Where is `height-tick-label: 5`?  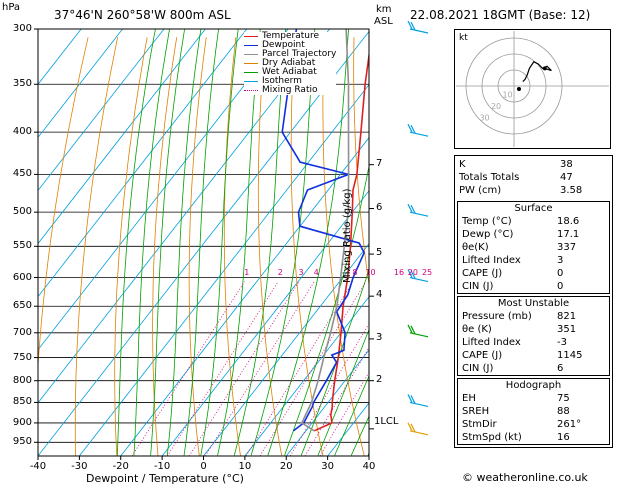 height-tick-label: 5 is located at coordinates (379, 253).